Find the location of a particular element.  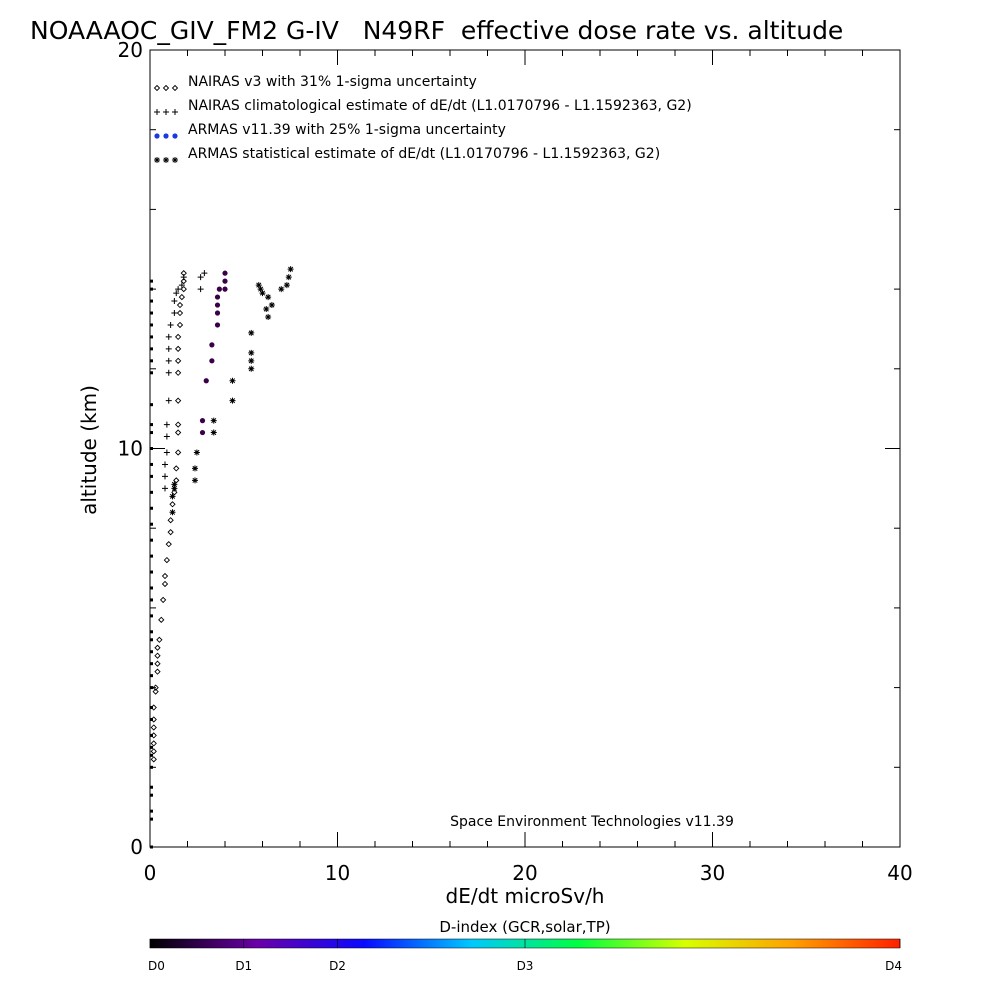

credit-annotation: Space Environment Technologies v11.39 is located at coordinates (592, 822).